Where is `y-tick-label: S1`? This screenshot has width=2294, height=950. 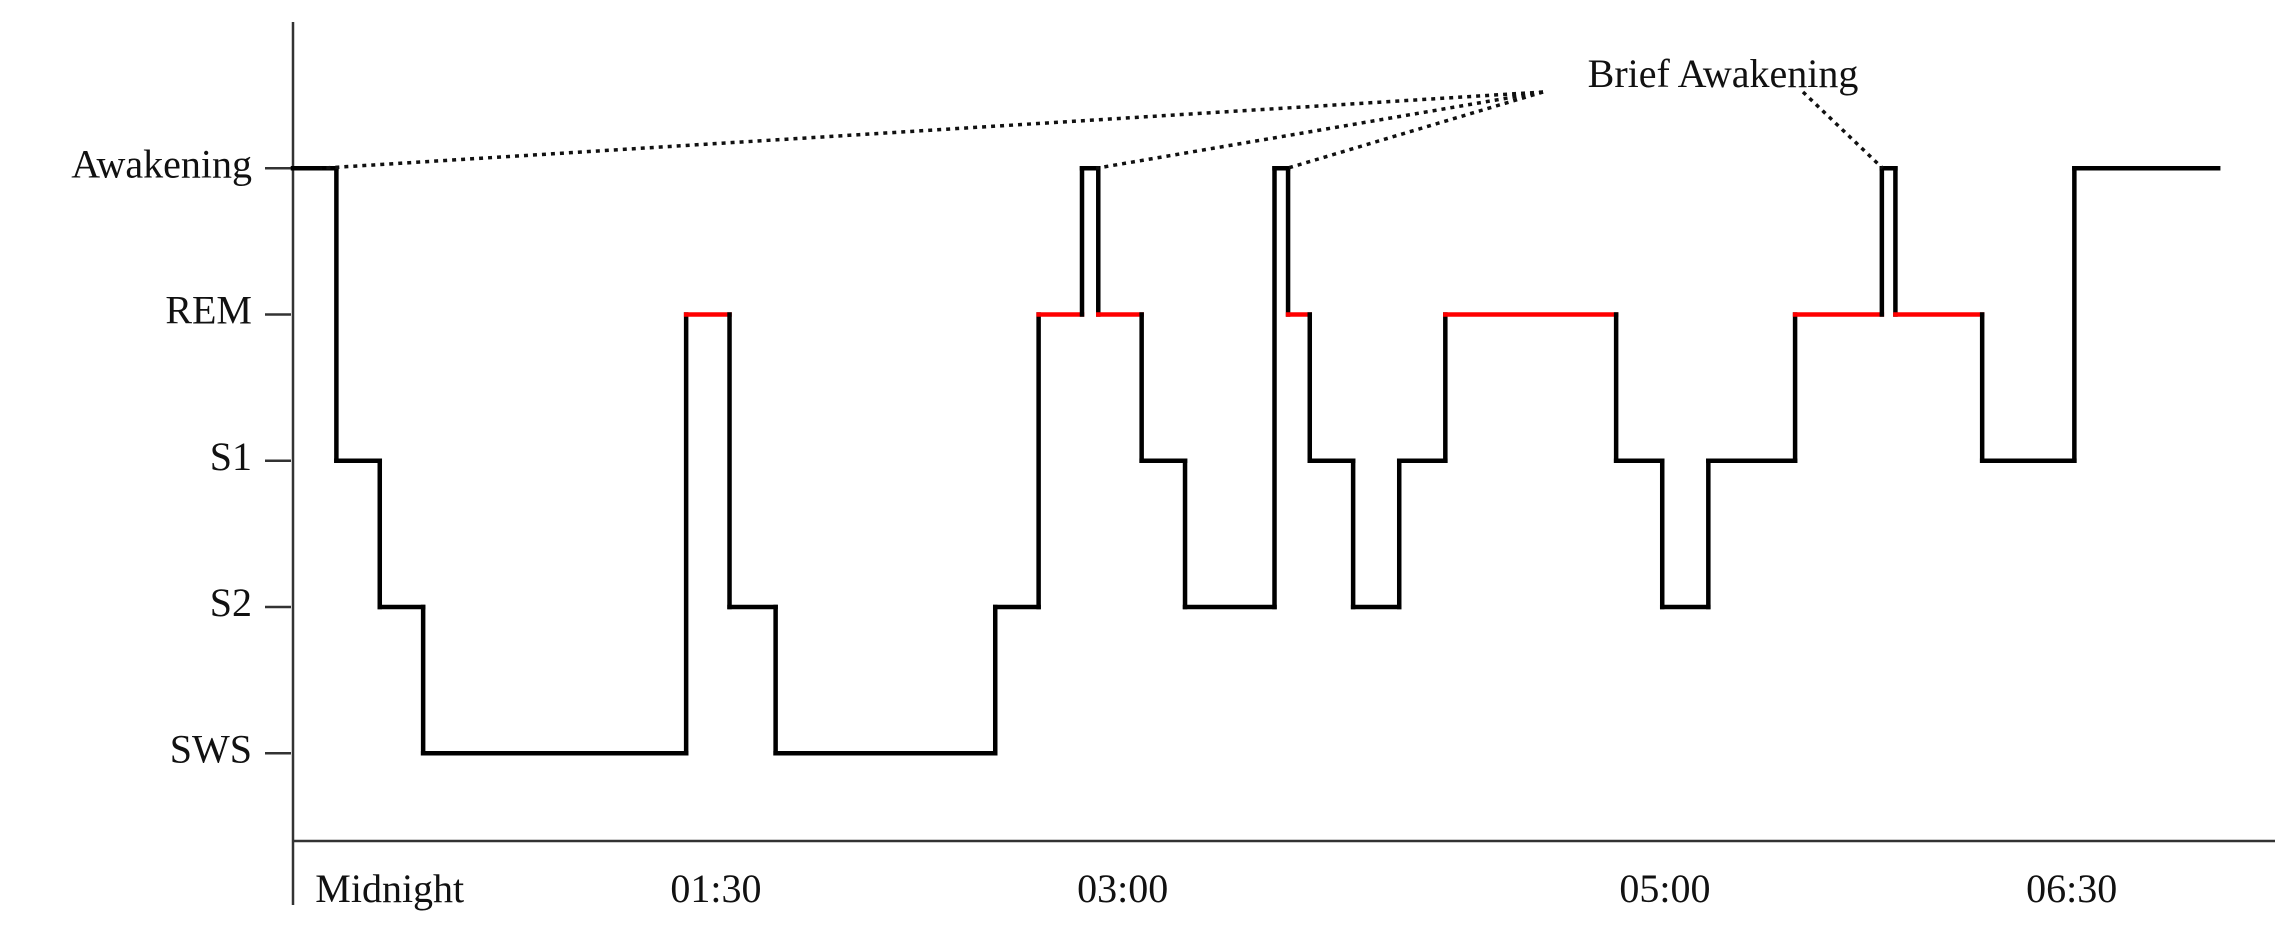
y-tick-label: S1 is located at coordinates (231, 456).